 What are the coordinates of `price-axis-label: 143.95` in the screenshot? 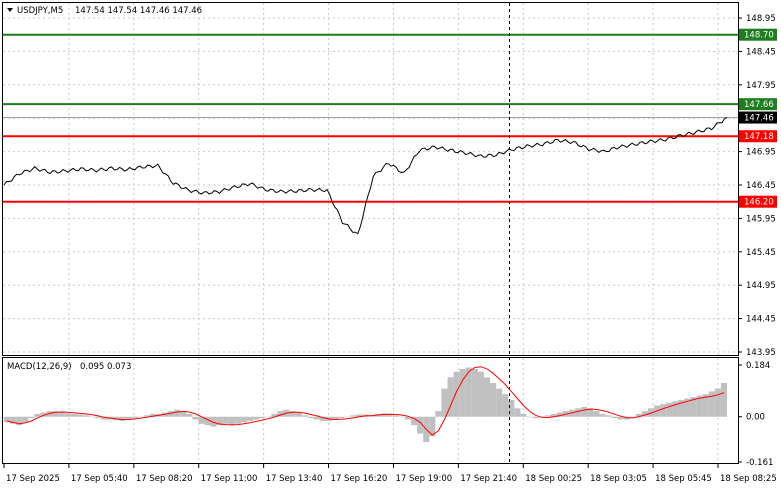 It's located at (761, 353).